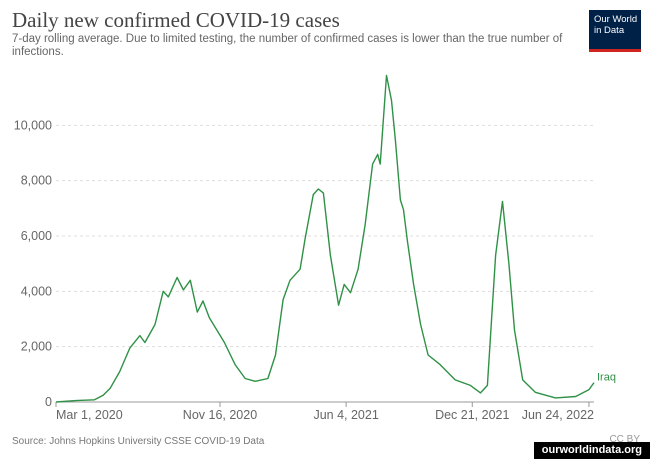 The width and height of the screenshot is (650, 459). I want to click on x-tick-label: Nov 16, 2020, so click(220, 415).